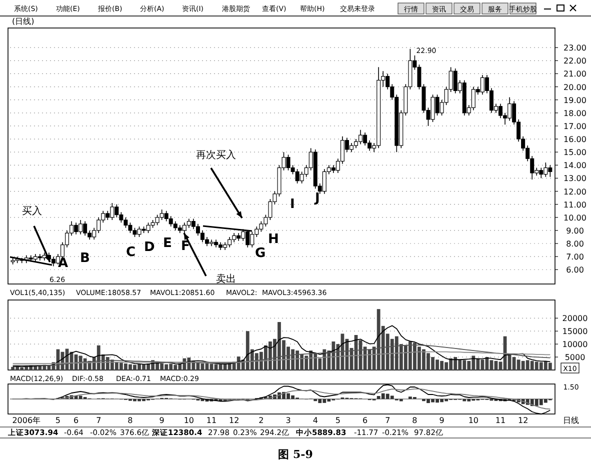 This screenshot has height=467, width=591. What do you see at coordinates (575, 100) in the screenshot?
I see `y-tick-label: 19.00` at bounding box center [575, 100].